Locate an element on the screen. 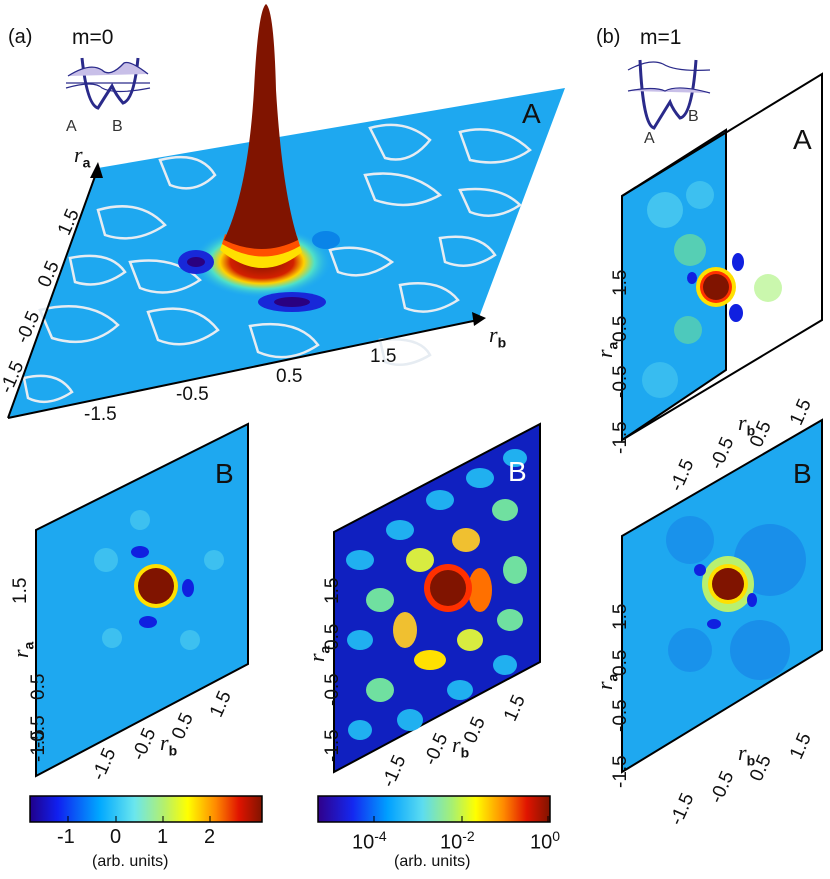 The width and height of the screenshot is (830, 879). cb-log-tick-2: 10⁻² is located at coordinates (457, 841).